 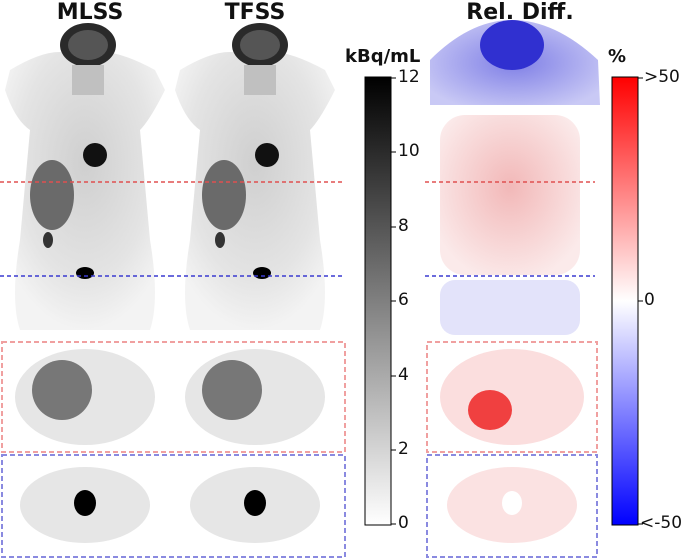 I want to click on gray-colorbar, so click(x=378, y=301).